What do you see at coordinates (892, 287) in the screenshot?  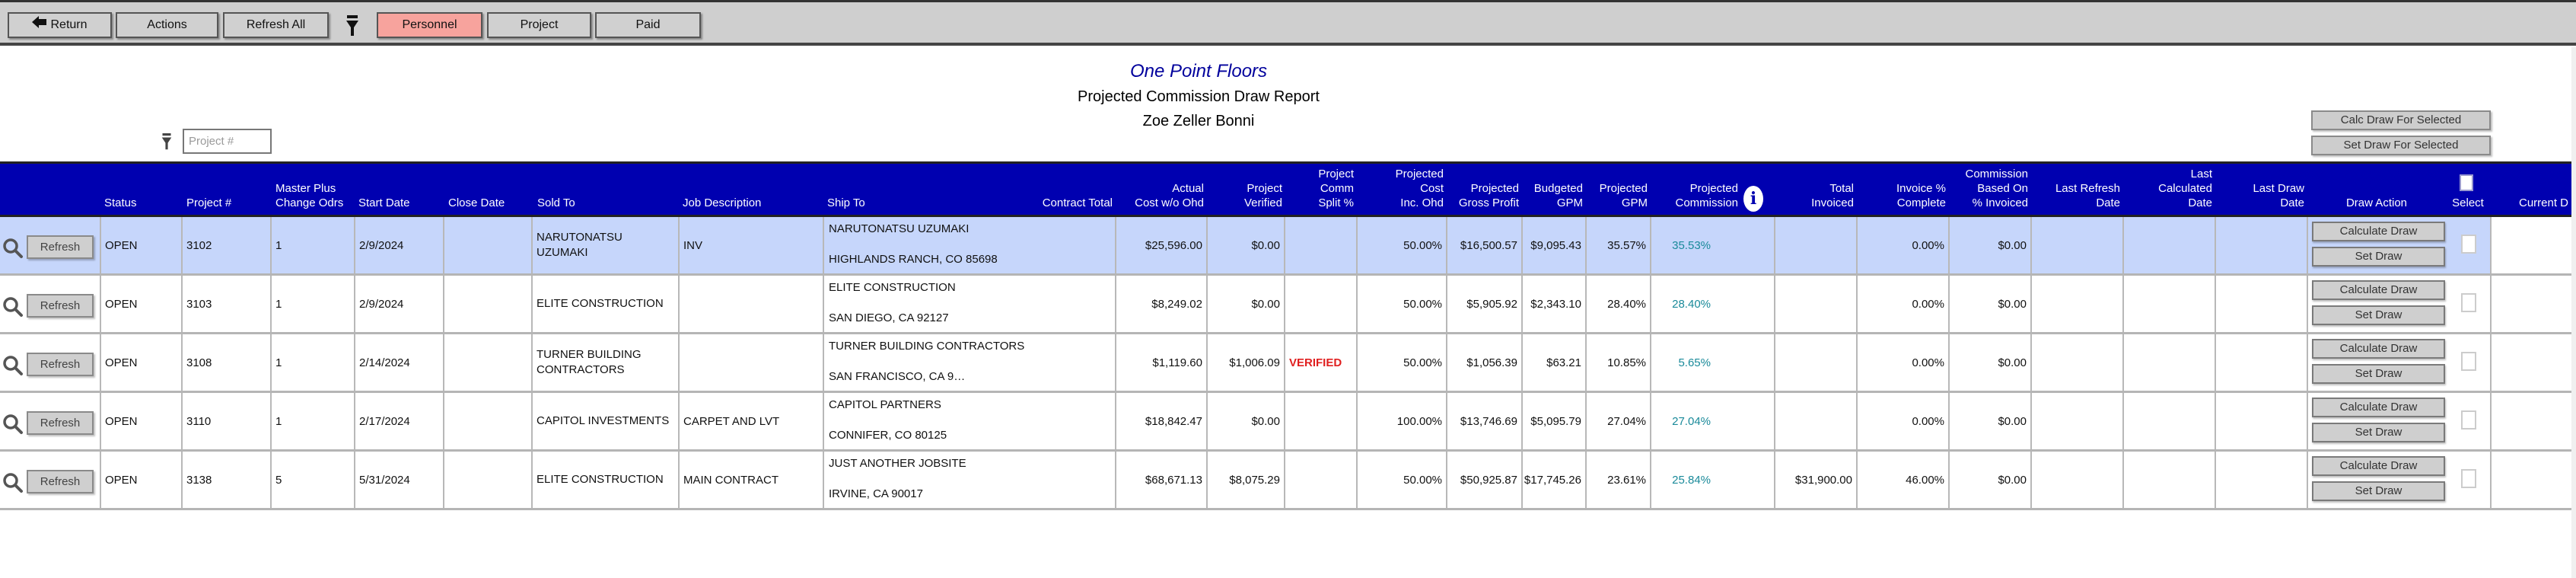 I see `ship-to-name: ELITE CONSTRUCTION` at bounding box center [892, 287].